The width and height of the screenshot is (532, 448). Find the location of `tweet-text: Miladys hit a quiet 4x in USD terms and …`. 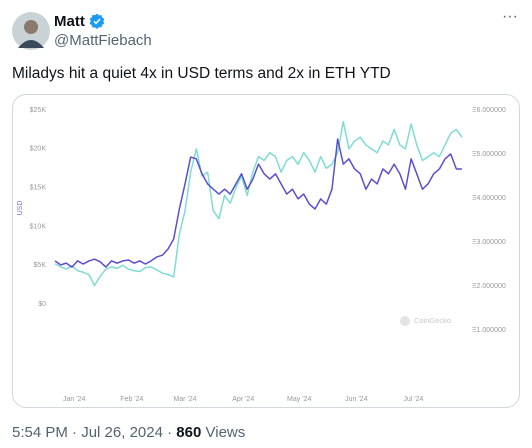

tweet-text: Miladys hit a quiet 4x in USD terms and … is located at coordinates (201, 73).